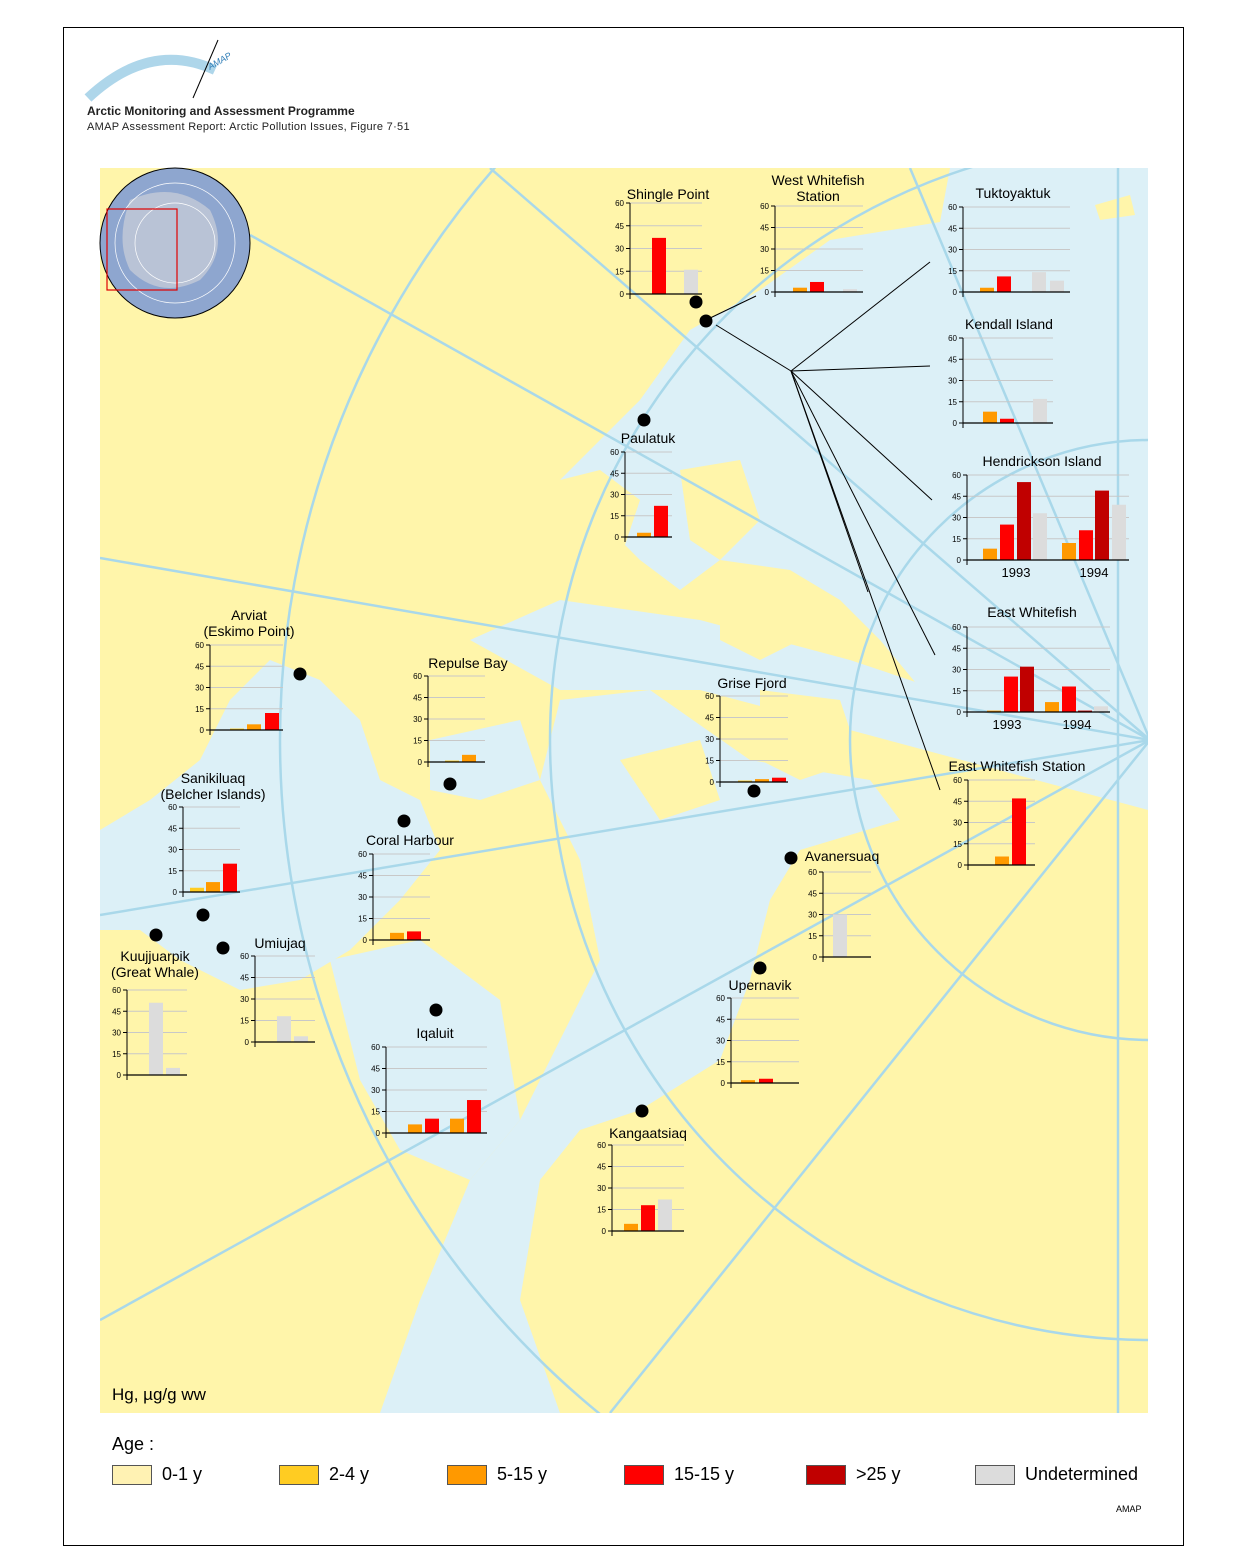  Describe the element at coordinates (219, 61) in the screenshot. I see `logo-text: AMAP` at that location.